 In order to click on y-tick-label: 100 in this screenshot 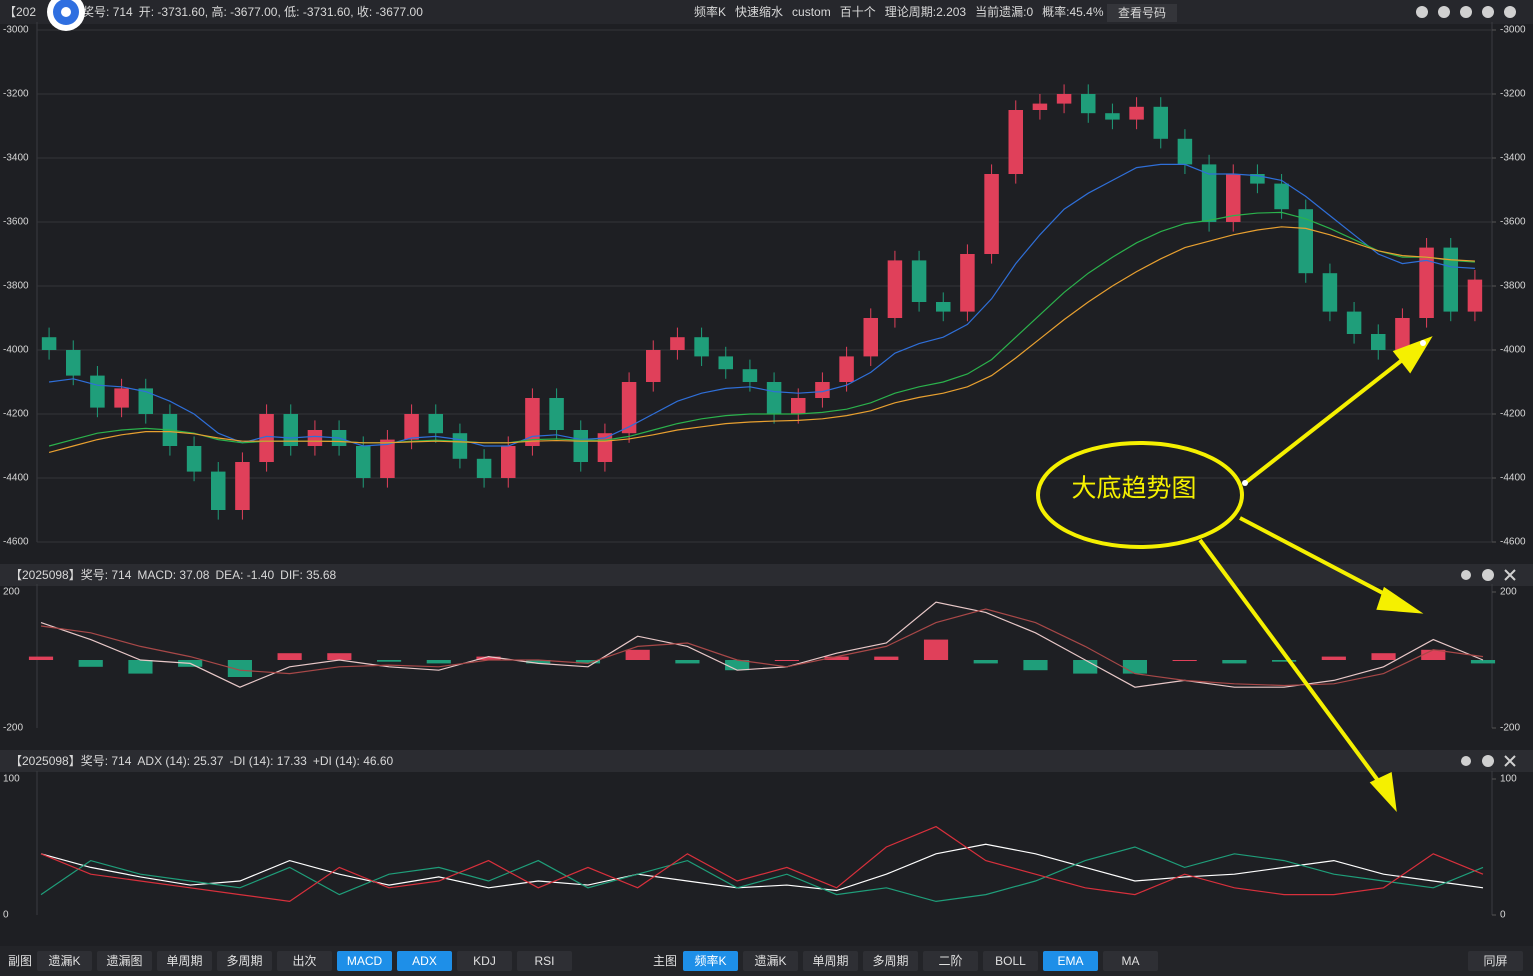, I will do `click(11, 779)`.